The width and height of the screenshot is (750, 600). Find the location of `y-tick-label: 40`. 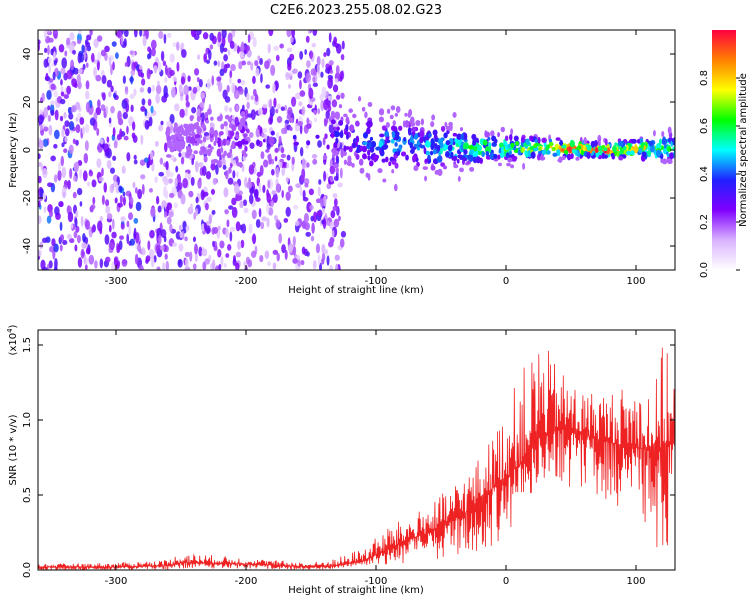

y-tick-label: 40 is located at coordinates (27, 54).